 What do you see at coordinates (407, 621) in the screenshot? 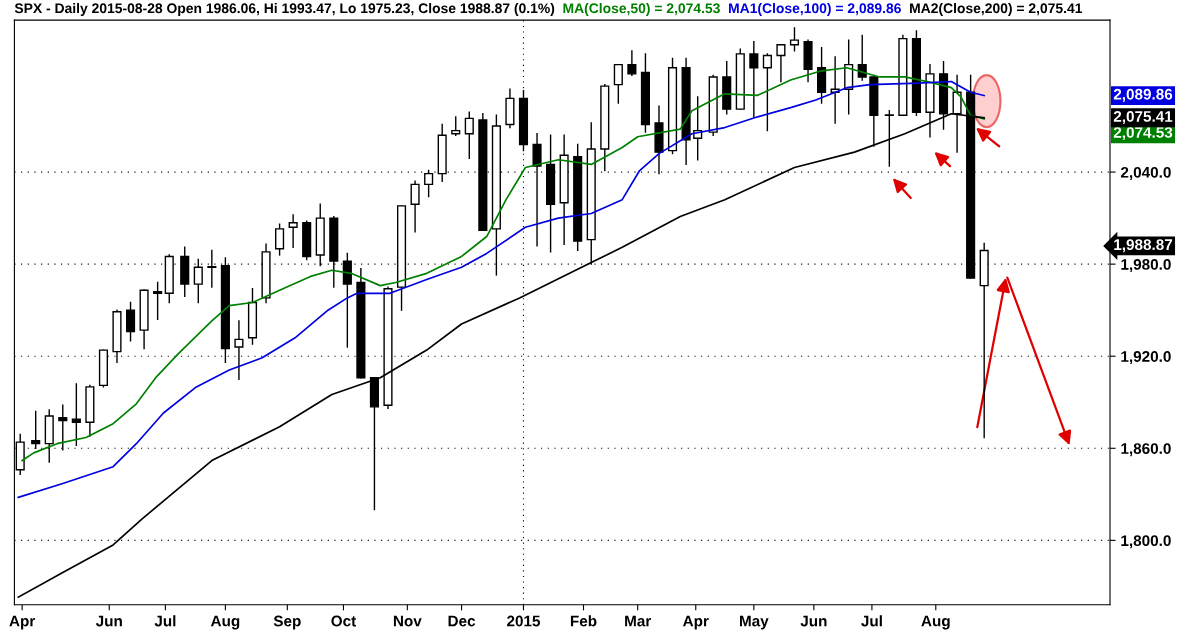
I see `x-tick-label: Nov` at bounding box center [407, 621].